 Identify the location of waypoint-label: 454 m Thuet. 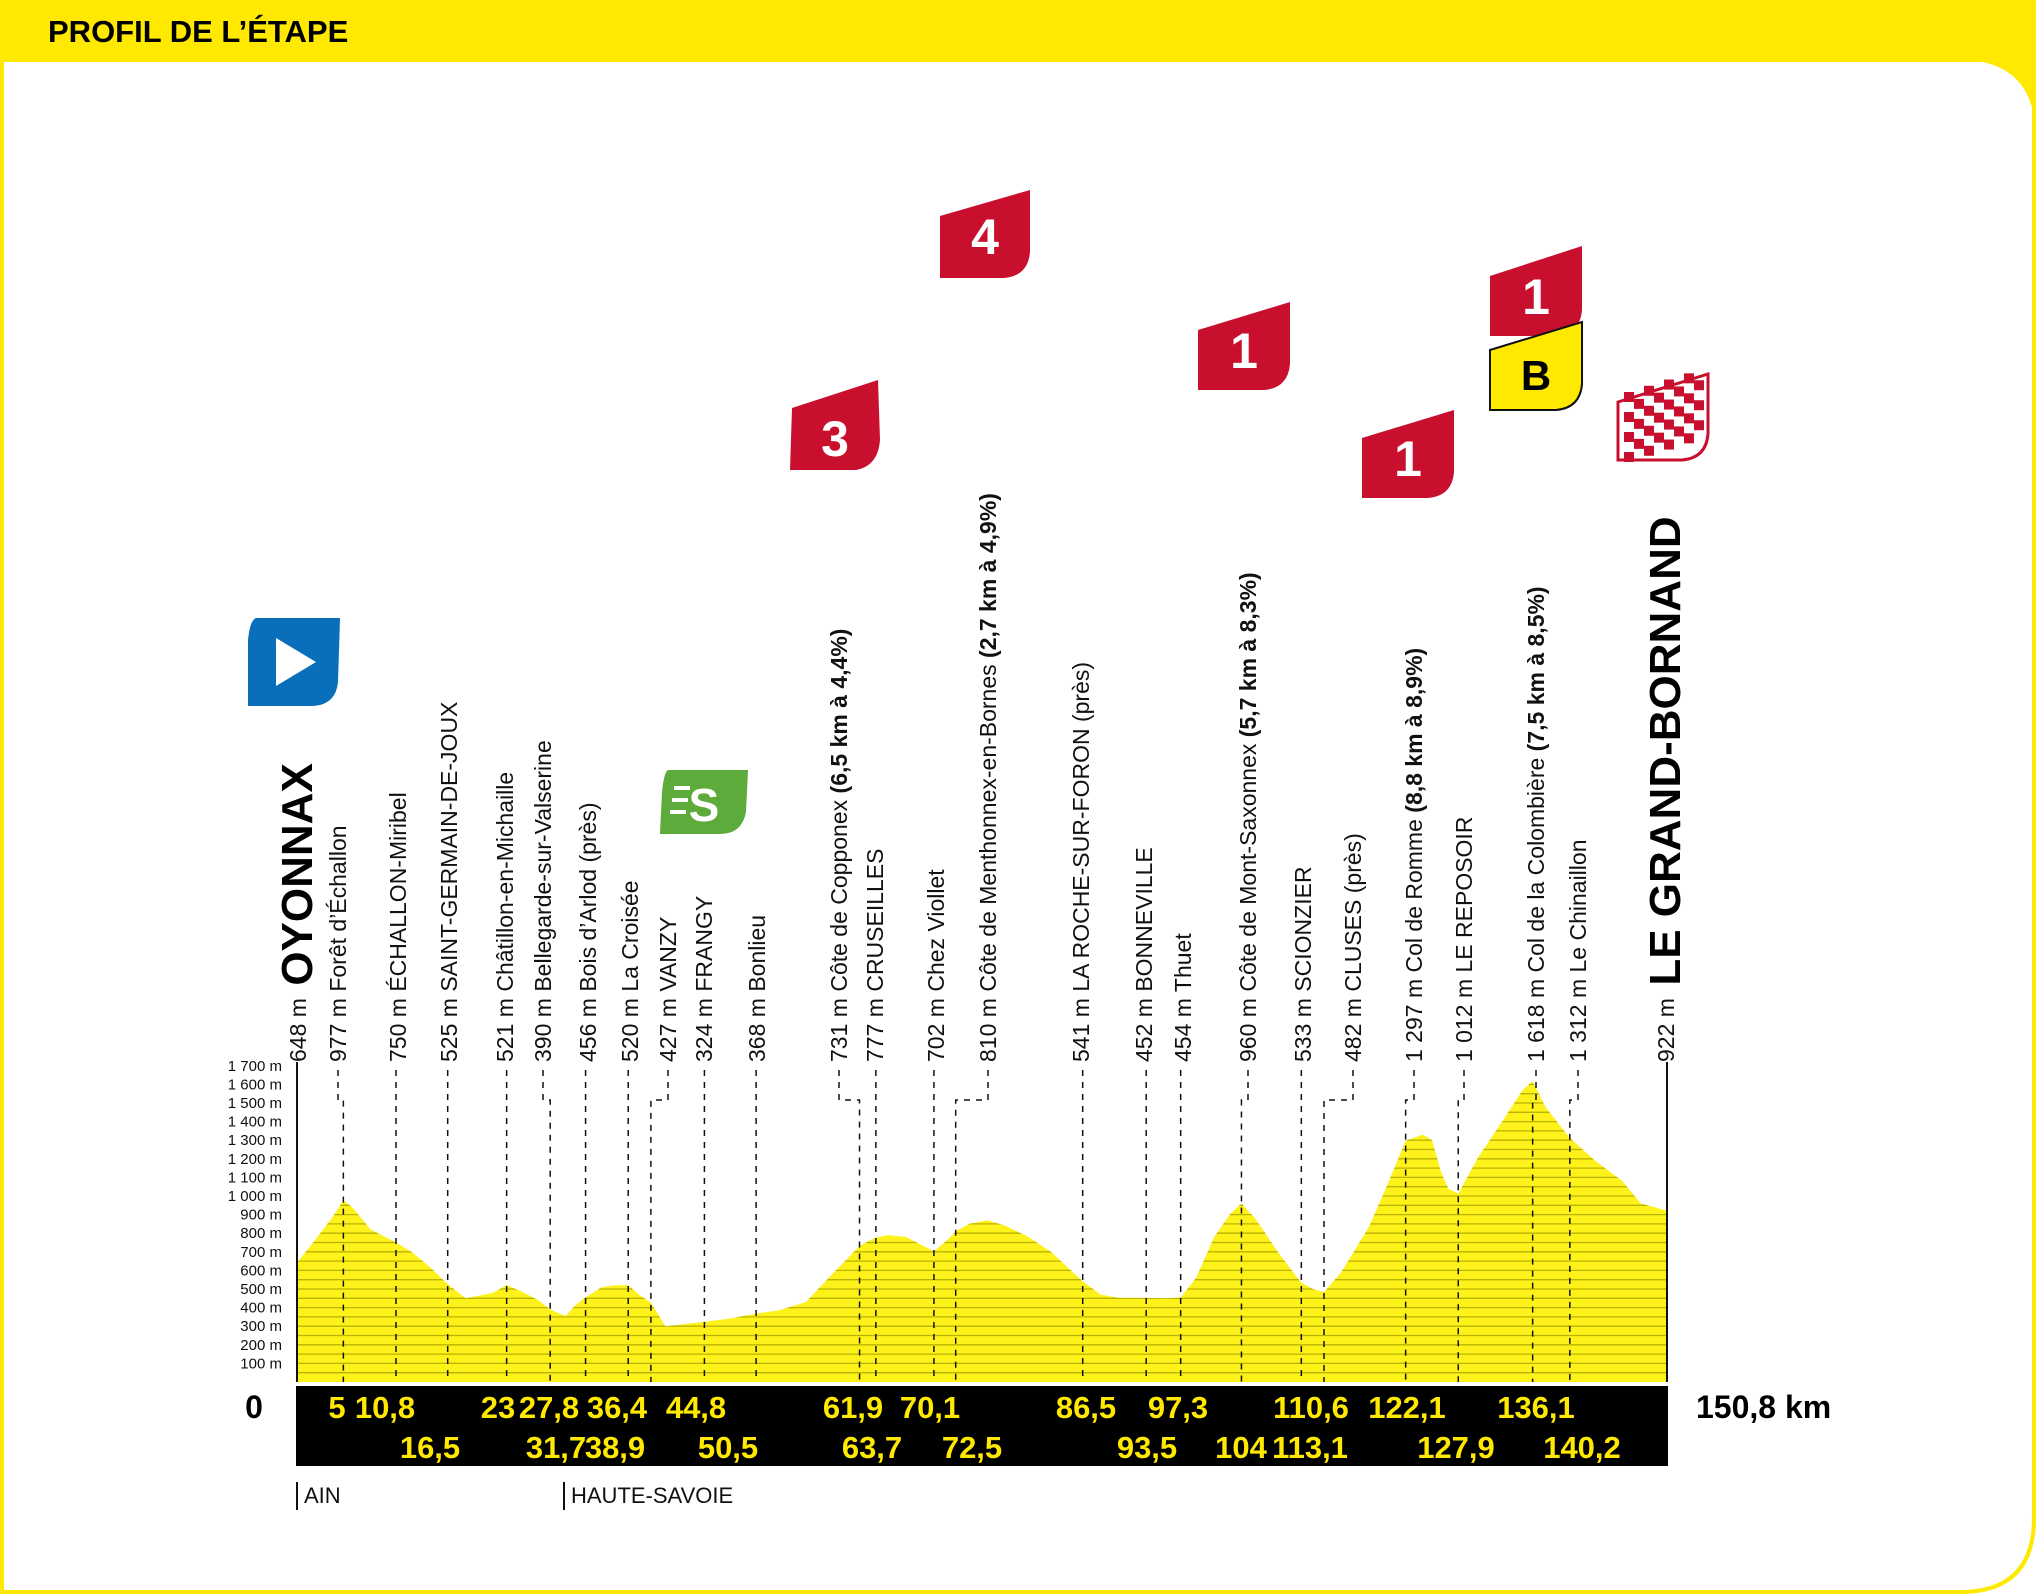
(1183, 997).